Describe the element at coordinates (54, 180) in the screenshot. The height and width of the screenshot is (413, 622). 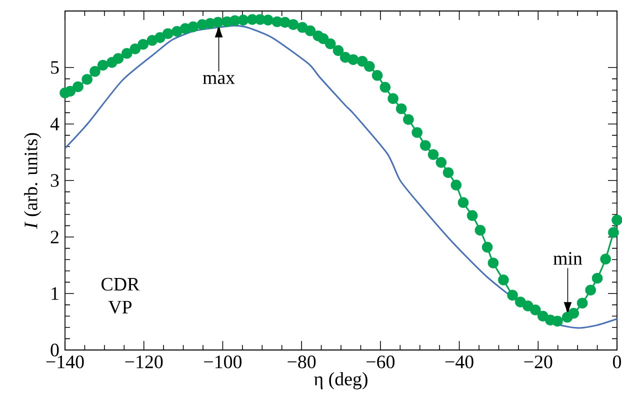
I see `y-tick-label: 3` at that location.